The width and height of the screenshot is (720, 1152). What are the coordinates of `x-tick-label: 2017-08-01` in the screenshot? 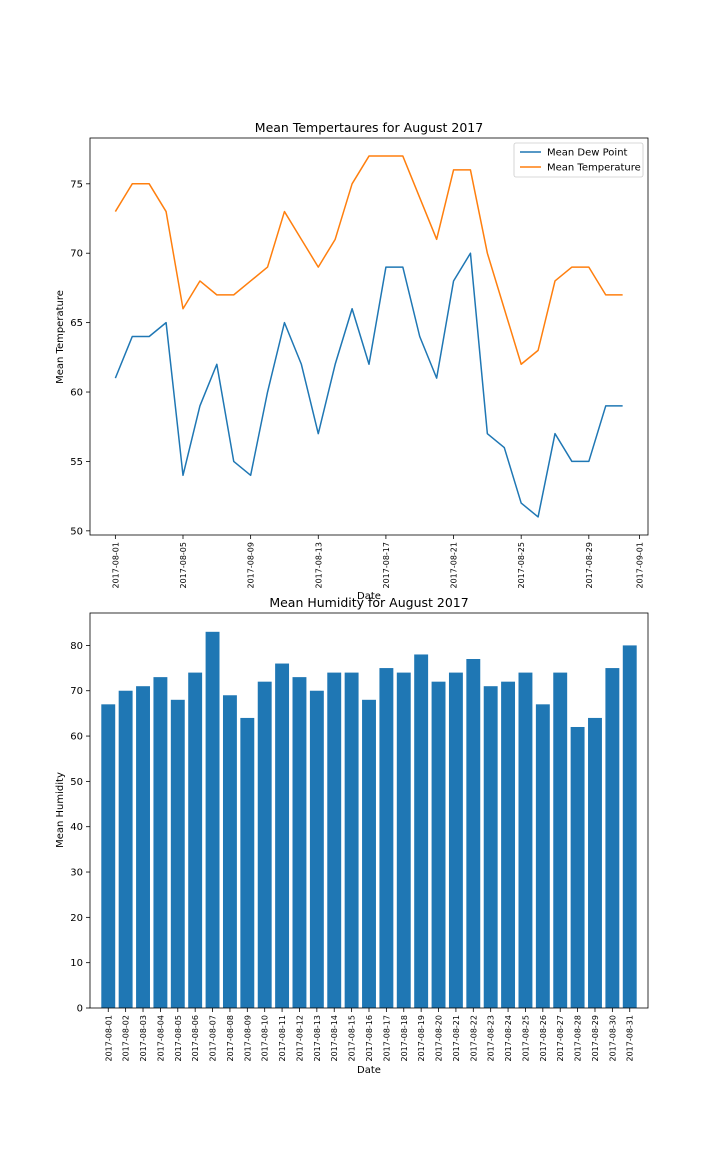 It's located at (115, 565).